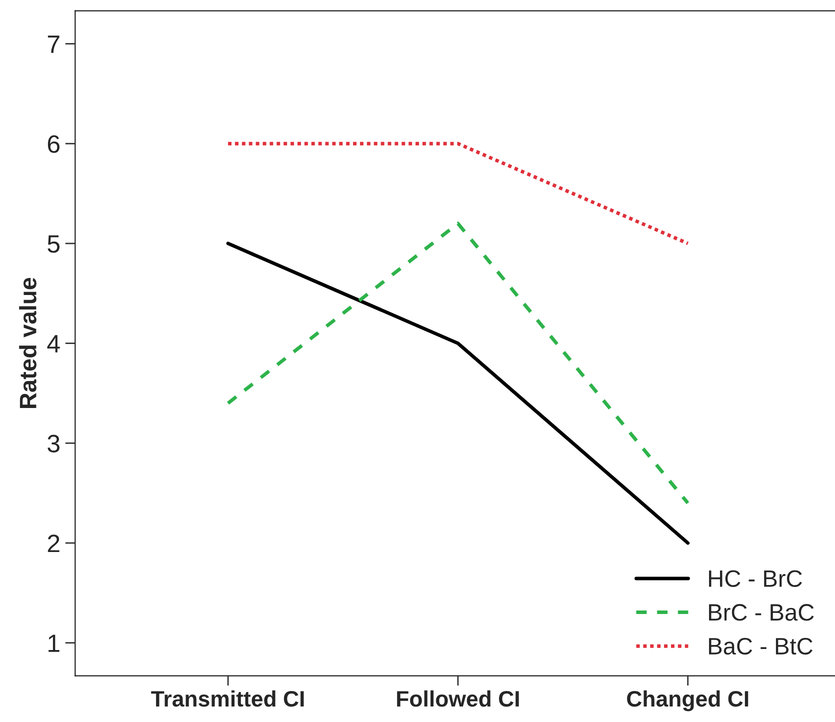 The image size is (835, 722). What do you see at coordinates (227, 698) in the screenshot?
I see `x-tick-label: Transmitted CI` at bounding box center [227, 698].